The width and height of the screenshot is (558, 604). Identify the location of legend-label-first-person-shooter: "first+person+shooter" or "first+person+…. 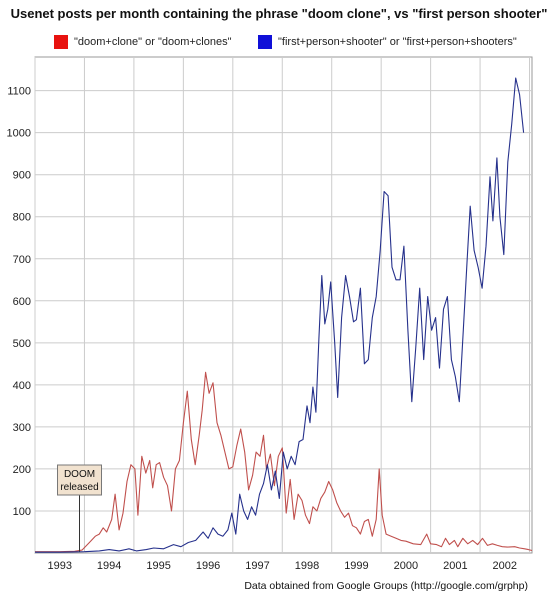
(397, 42).